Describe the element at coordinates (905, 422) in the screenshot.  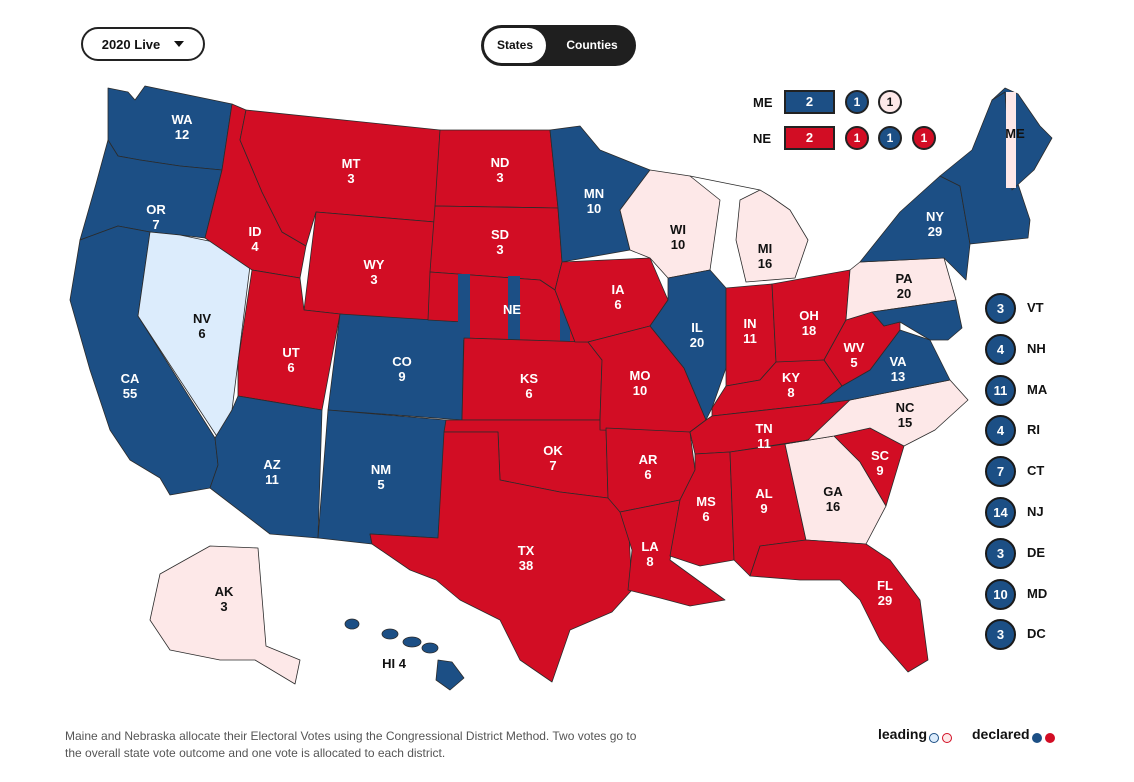
I see `state-ev-nc: 15` at that location.